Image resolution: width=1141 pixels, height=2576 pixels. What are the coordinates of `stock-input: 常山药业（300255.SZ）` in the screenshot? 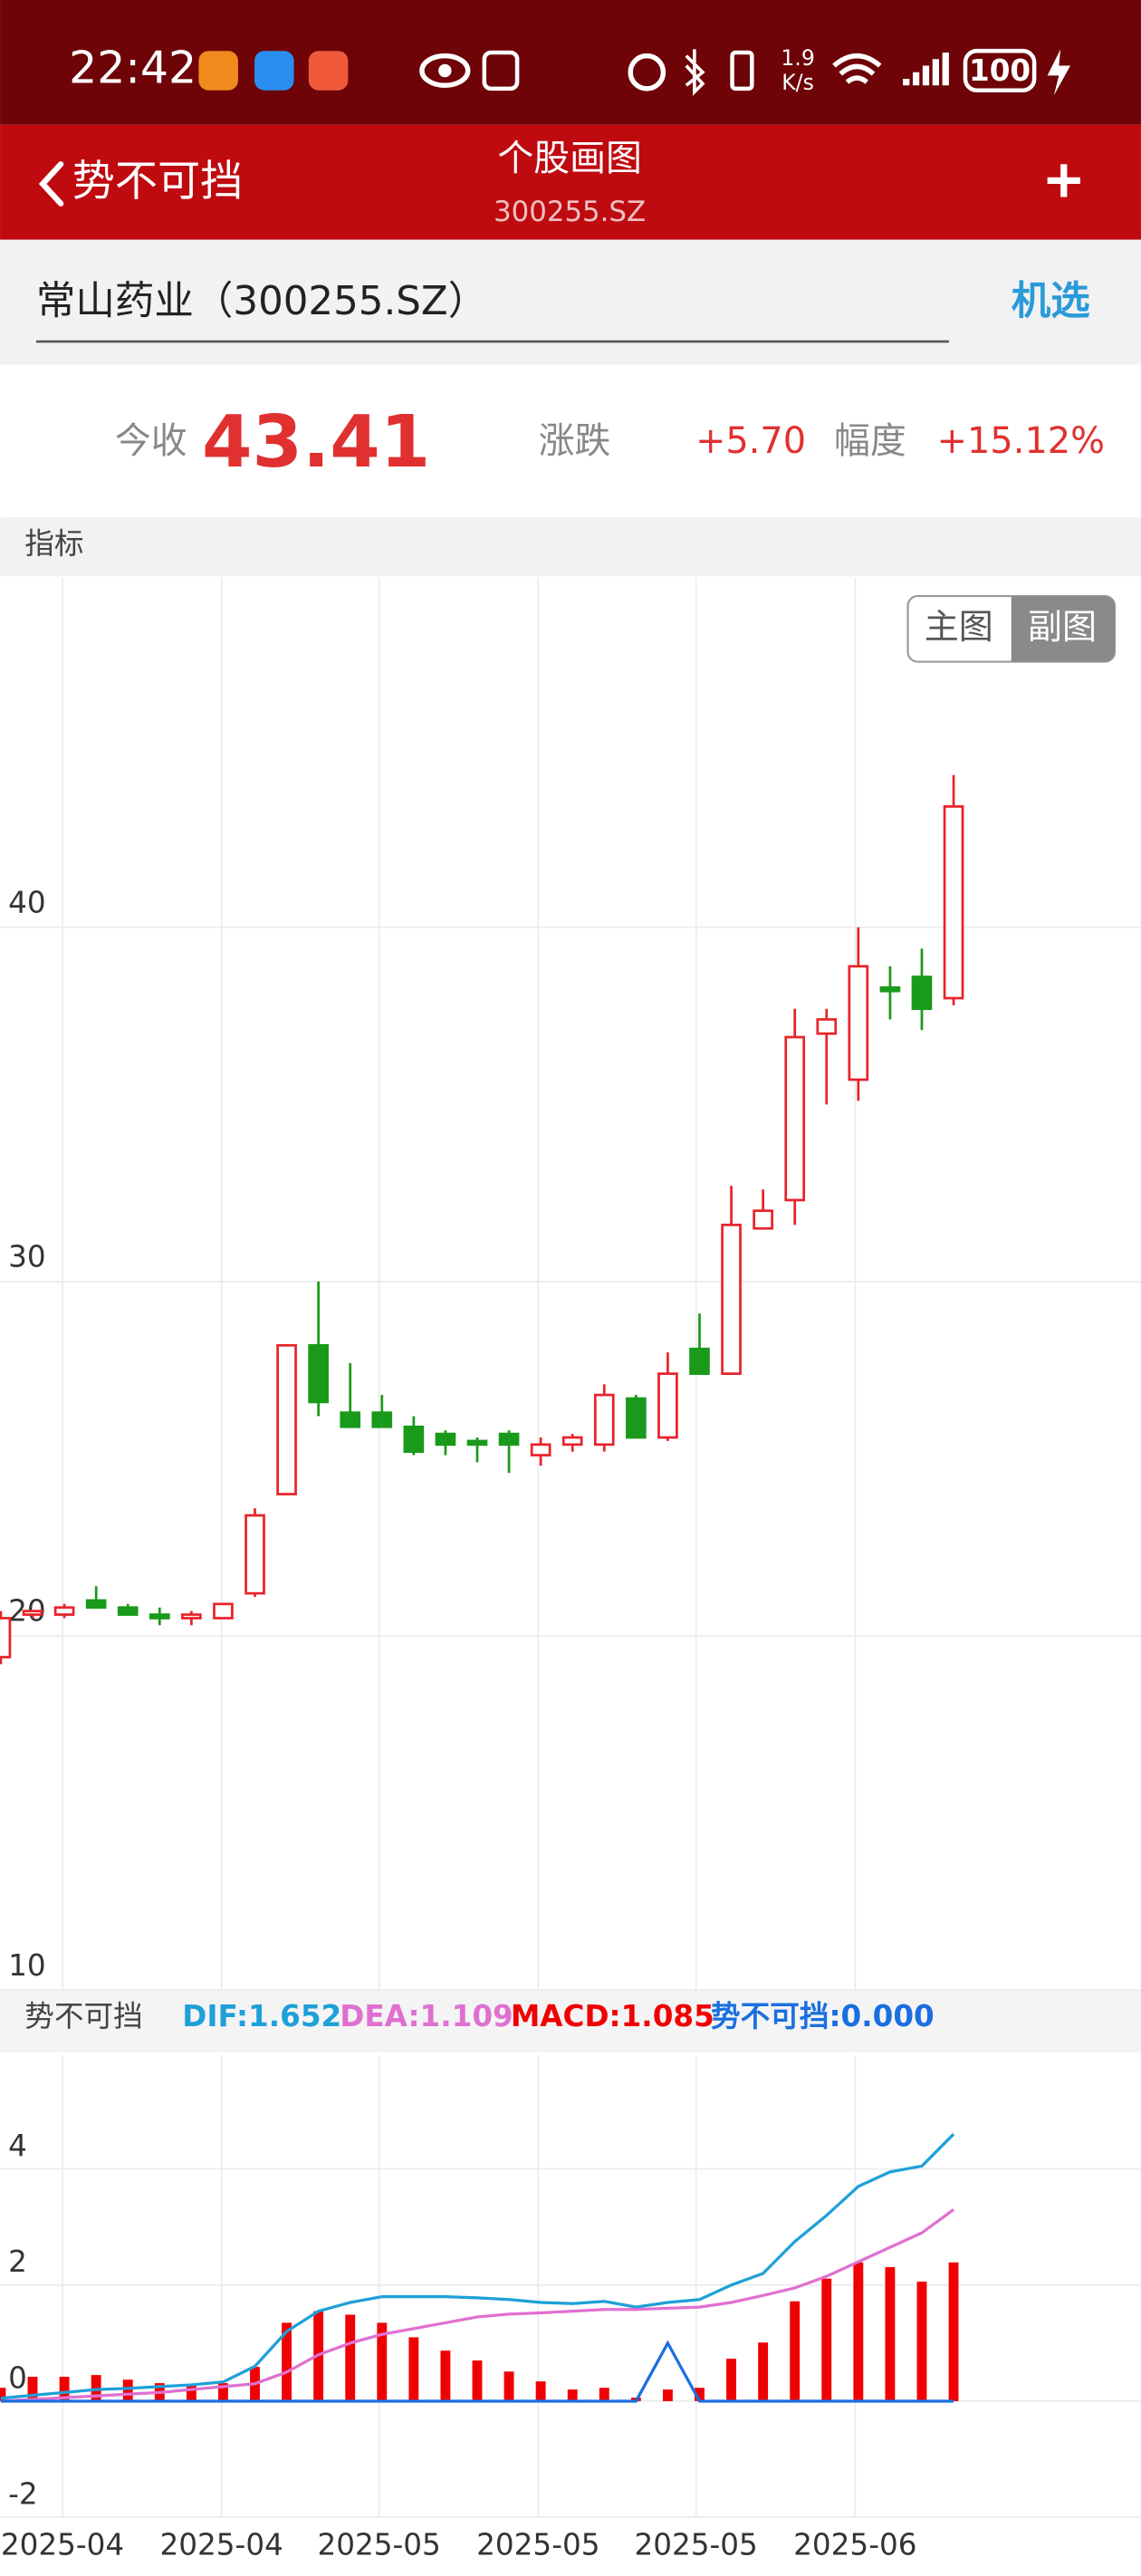 It's located at (262, 301).